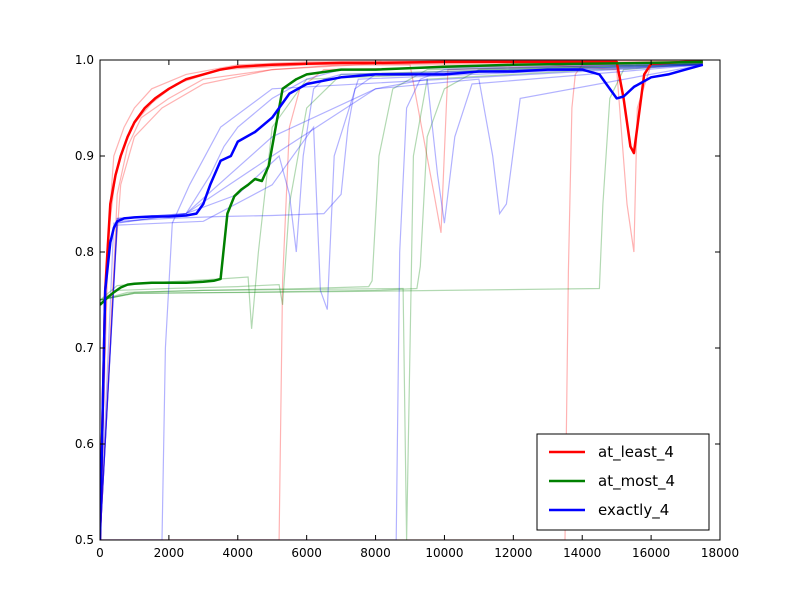 The height and width of the screenshot is (600, 800). I want to click on x-tick-label: 14000, so click(582, 553).